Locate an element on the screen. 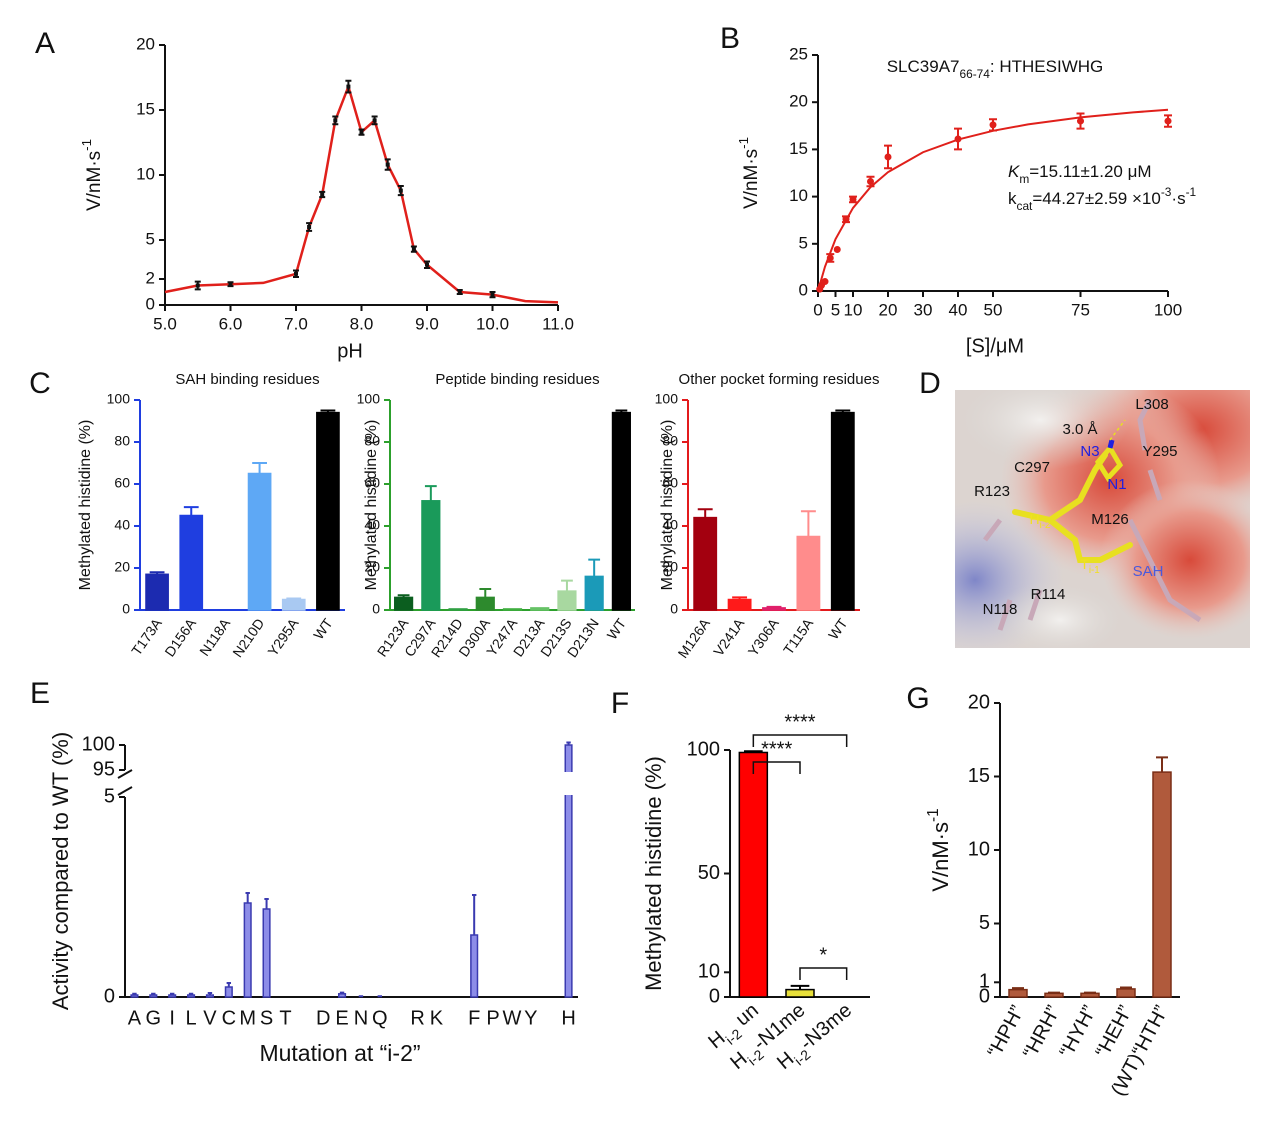  x-tick-label: V241A is located at coordinates (729, 637).